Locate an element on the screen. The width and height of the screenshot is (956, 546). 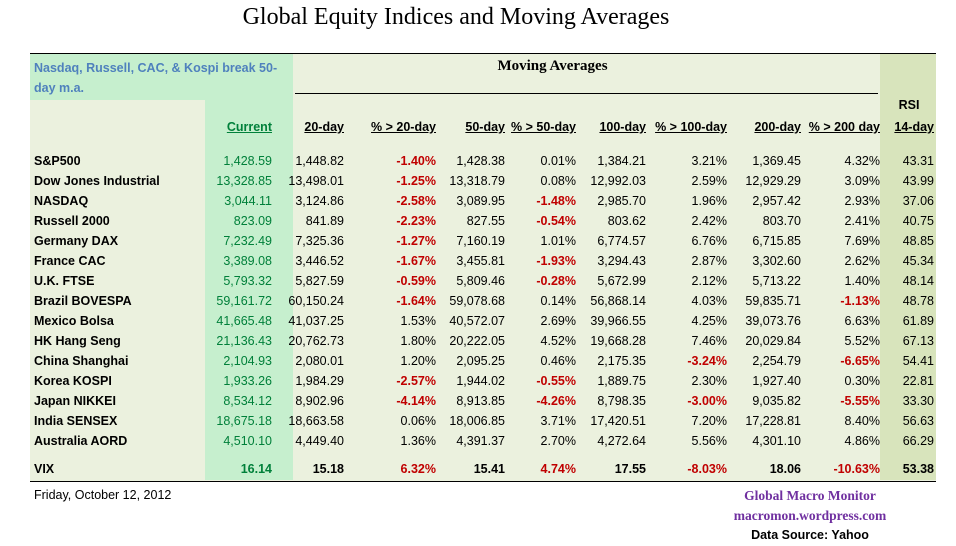
cell-rsi-14-day: 40.75 is located at coordinates (918, 221).